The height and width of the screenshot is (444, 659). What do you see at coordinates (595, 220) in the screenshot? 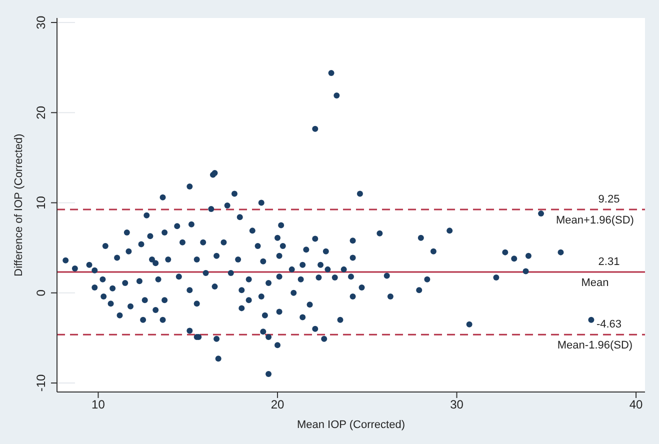
I see `ref-line-label: Mean+1.96(SD)` at bounding box center [595, 220].